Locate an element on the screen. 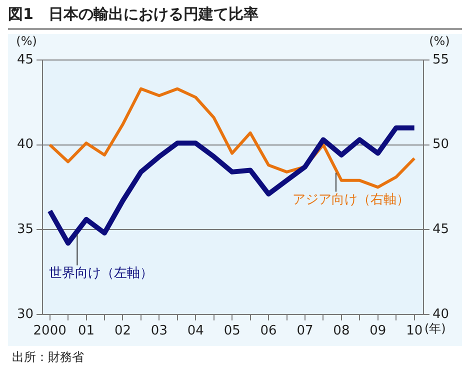 The height and width of the screenshot is (373, 470). text: 世界向け（左軸） is located at coordinates (101, 274).